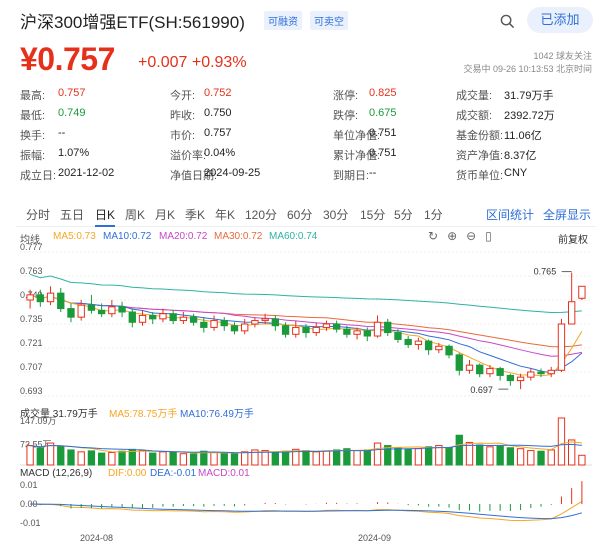 Image resolution: width=598 pixels, height=544 pixels. Describe the element at coordinates (510, 215) in the screenshot. I see `range-stats-button: 区间统计` at that location.